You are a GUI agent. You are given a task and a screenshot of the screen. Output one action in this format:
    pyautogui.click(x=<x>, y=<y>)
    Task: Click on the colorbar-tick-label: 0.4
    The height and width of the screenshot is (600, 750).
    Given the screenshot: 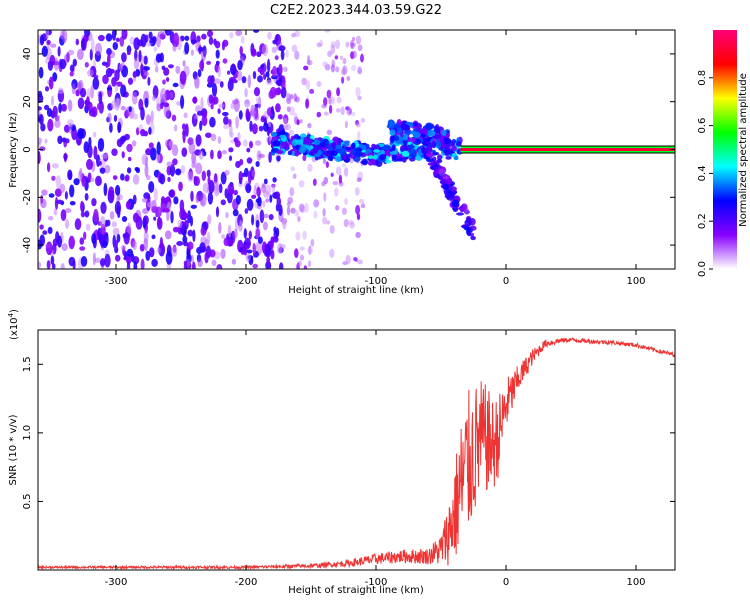 What is the action you would take?
    pyautogui.click(x=702, y=173)
    